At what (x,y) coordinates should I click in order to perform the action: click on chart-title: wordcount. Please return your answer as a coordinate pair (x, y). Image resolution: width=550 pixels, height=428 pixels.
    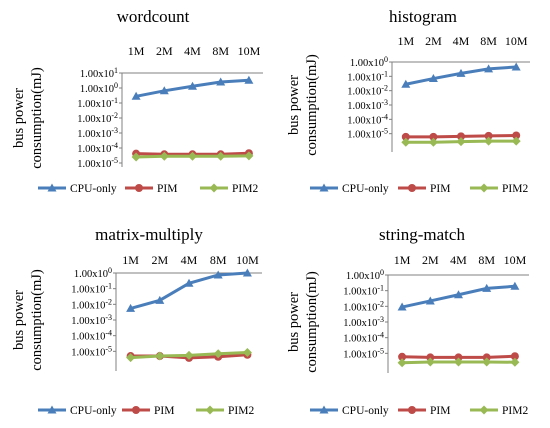
    Looking at the image, I should click on (153, 16).